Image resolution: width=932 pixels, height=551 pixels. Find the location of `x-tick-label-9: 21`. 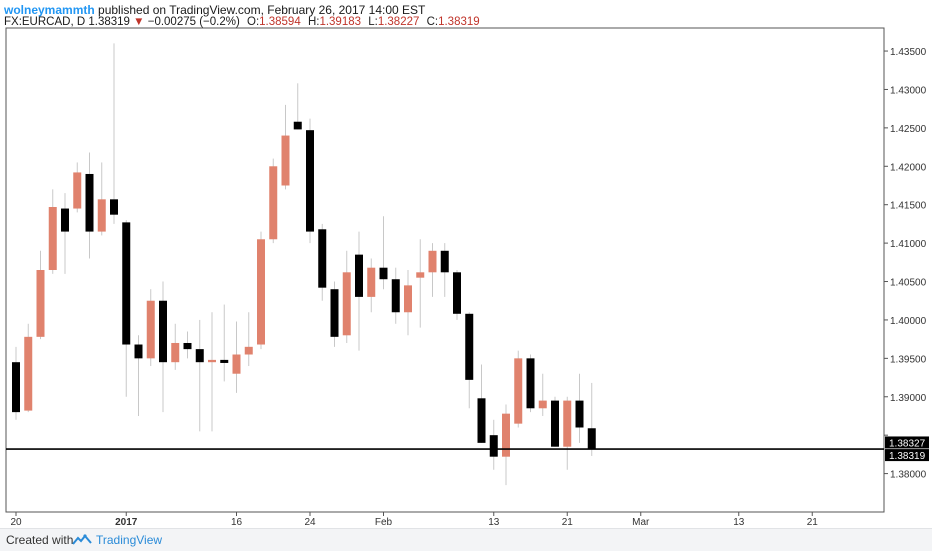

x-tick-label-9: 21 is located at coordinates (813, 522).